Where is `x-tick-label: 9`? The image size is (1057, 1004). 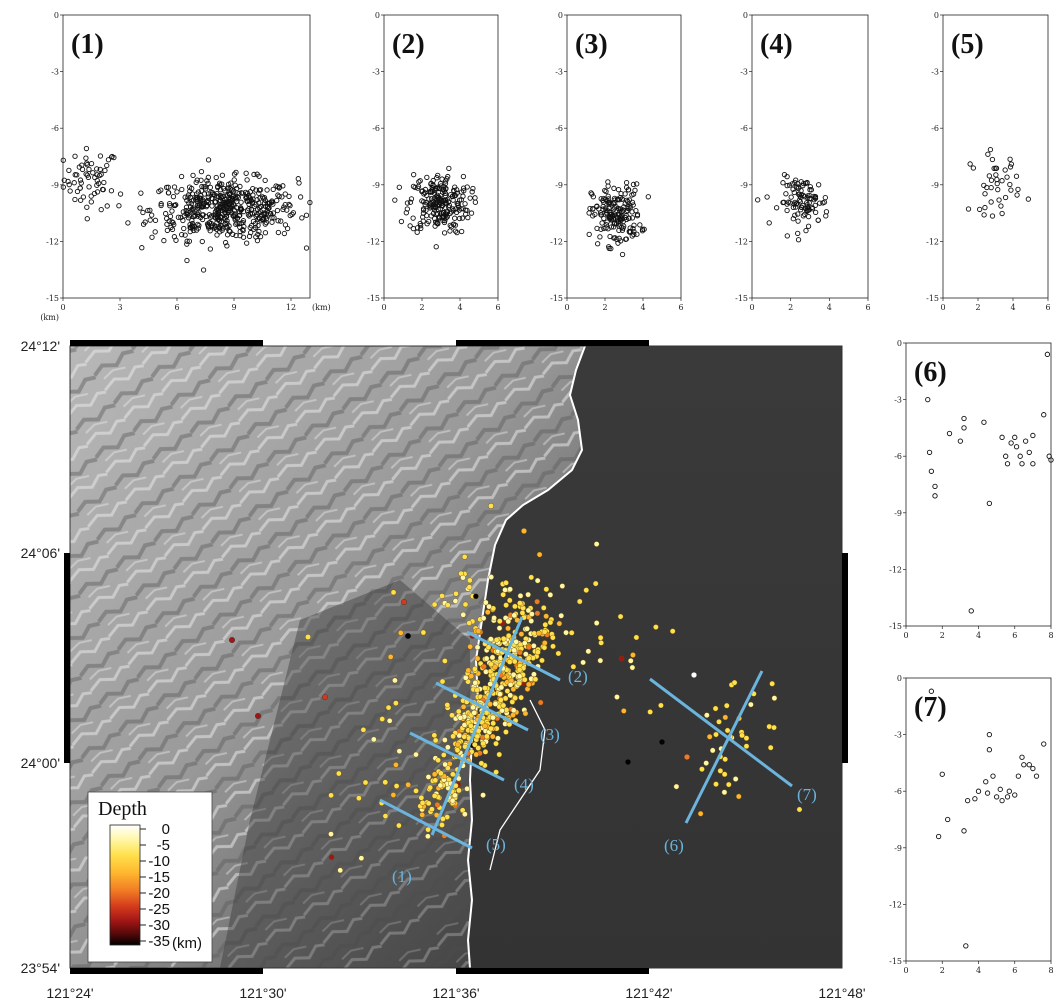 x-tick-label: 9 is located at coordinates (233, 307).